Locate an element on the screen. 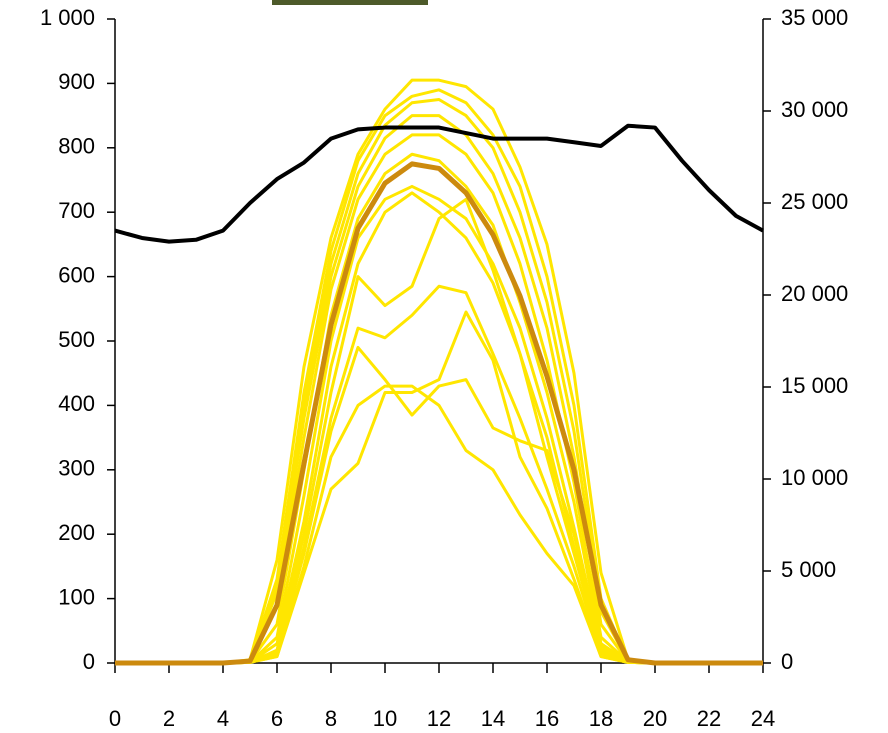 The height and width of the screenshot is (733, 888). x-tick-label: 24 is located at coordinates (763, 718).